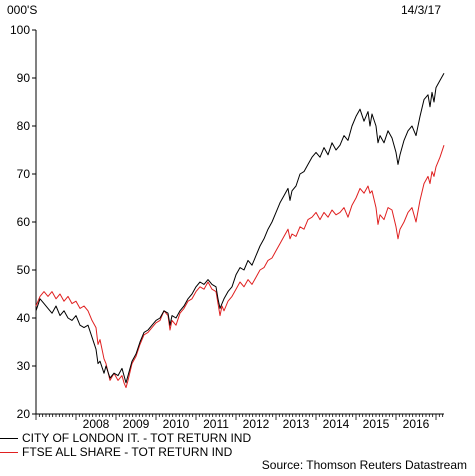 This screenshot has width=475, height=476. What do you see at coordinates (421, 10) in the screenshot?
I see `date-label: 14/3/17` at bounding box center [421, 10].